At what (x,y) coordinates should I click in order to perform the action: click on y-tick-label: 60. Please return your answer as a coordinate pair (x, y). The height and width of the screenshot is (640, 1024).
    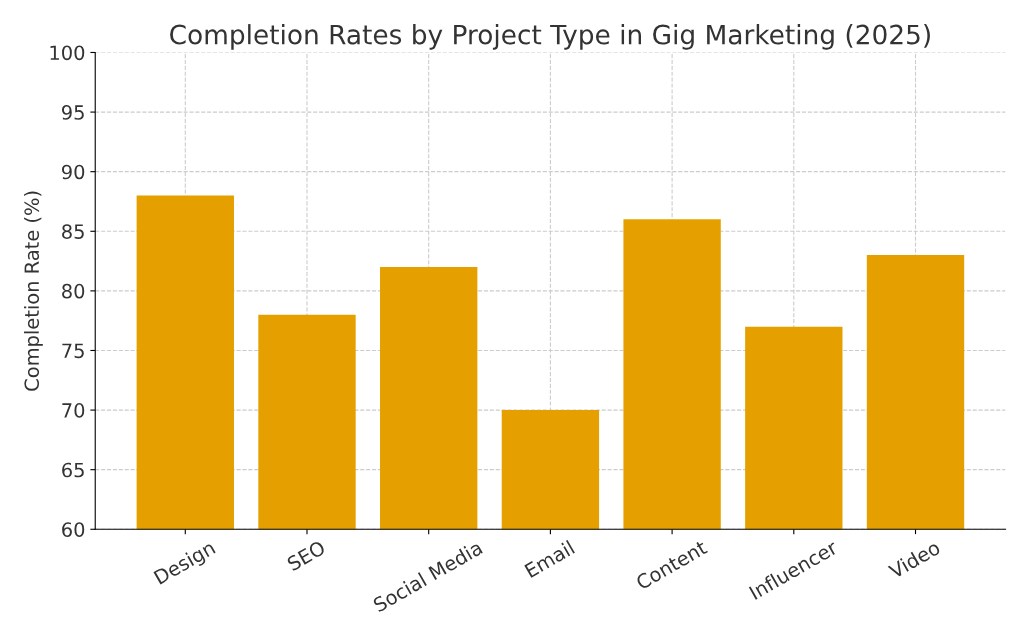
    Looking at the image, I should click on (73, 529).